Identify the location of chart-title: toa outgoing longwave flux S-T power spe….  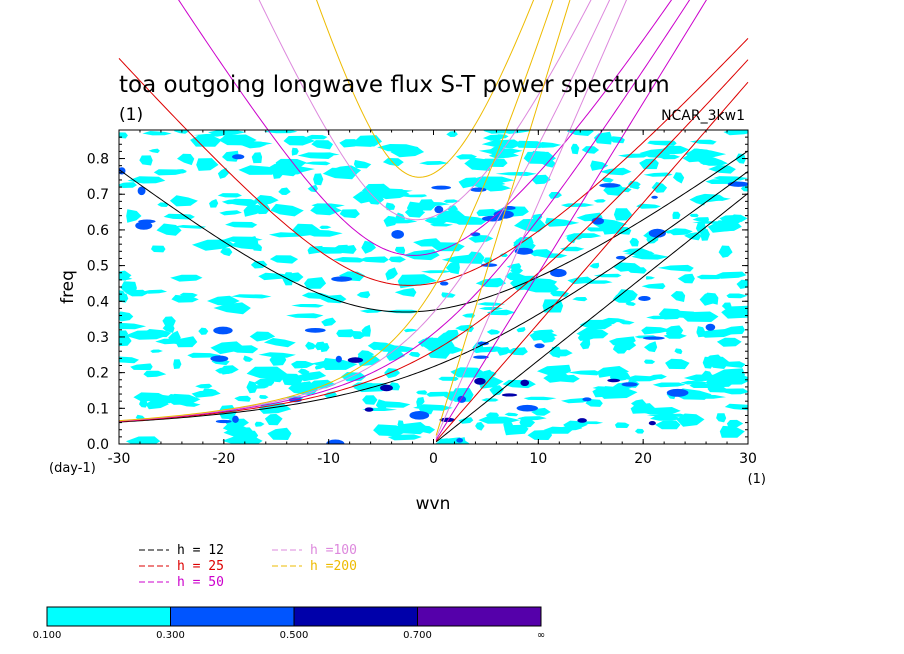
(394, 85).